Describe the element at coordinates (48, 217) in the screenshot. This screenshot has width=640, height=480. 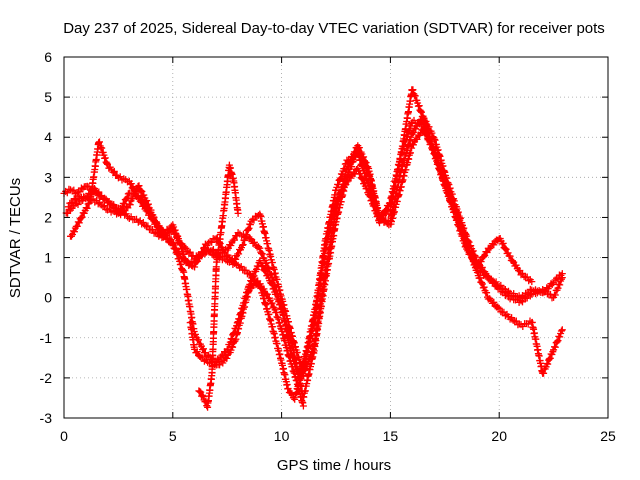
I see `y-tick-label: 2` at that location.